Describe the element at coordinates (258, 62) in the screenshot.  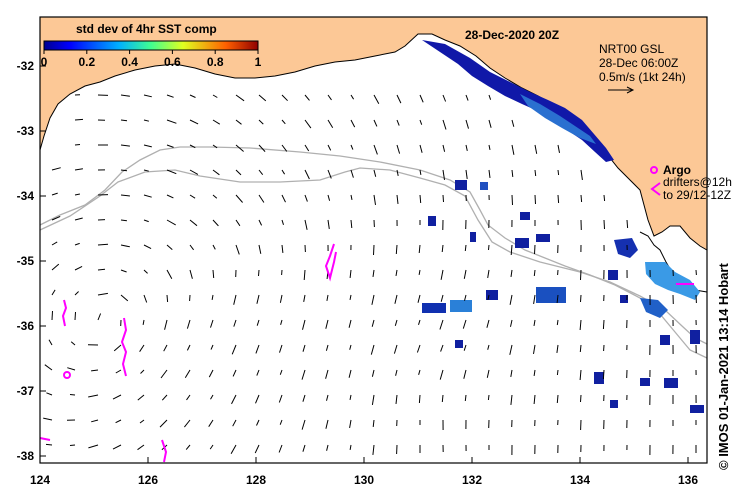
I see `colorbar-tick-label: 1` at that location.